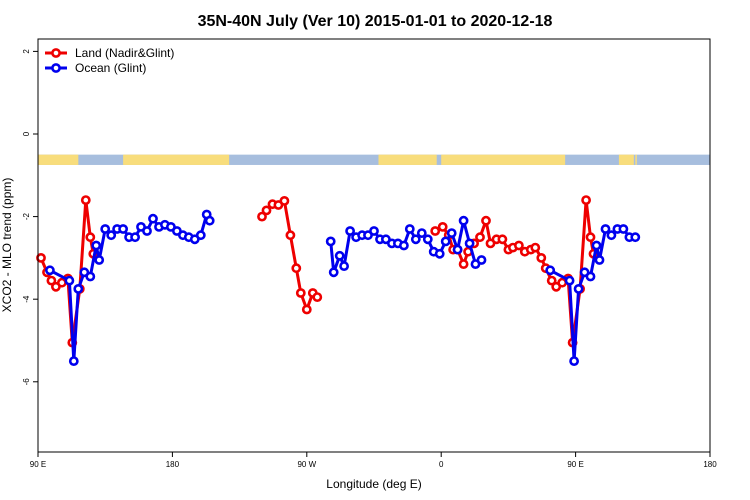 The width and height of the screenshot is (750, 500). Describe the element at coordinates (26, 216) in the screenshot. I see `y-tick-label: -2` at that location.